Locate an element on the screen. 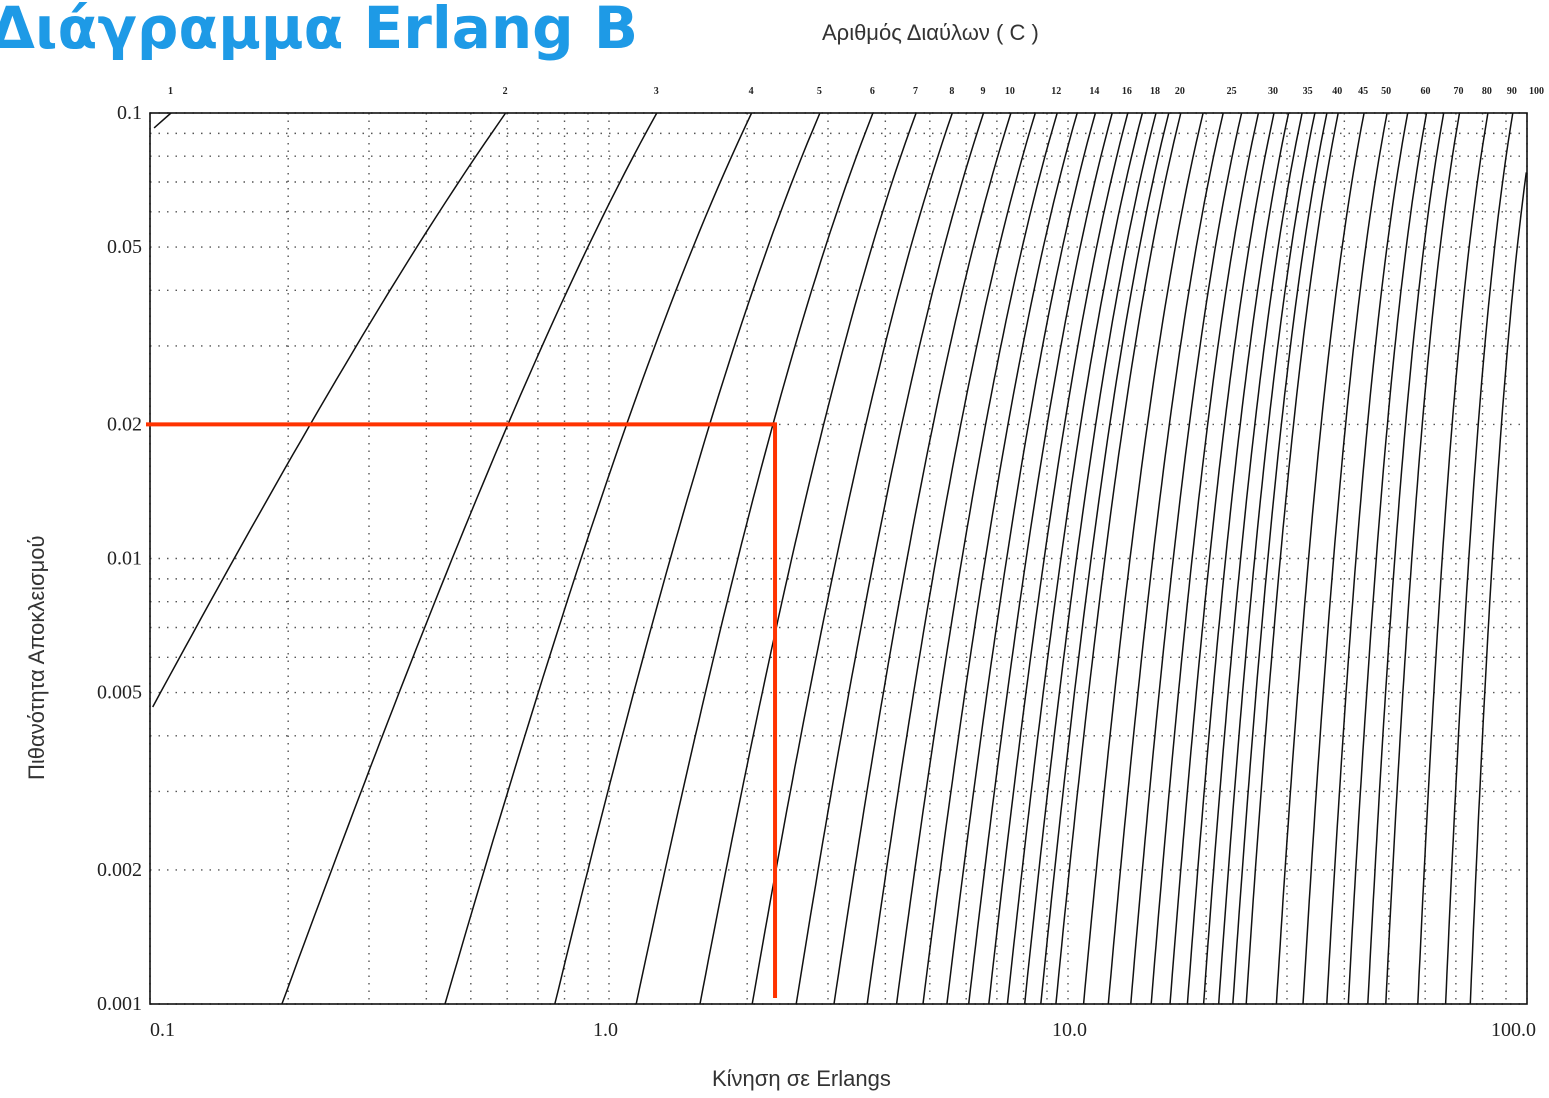 This screenshot has width=1549, height=1098. erlang-curve-c6 is located at coordinates (754, 558).